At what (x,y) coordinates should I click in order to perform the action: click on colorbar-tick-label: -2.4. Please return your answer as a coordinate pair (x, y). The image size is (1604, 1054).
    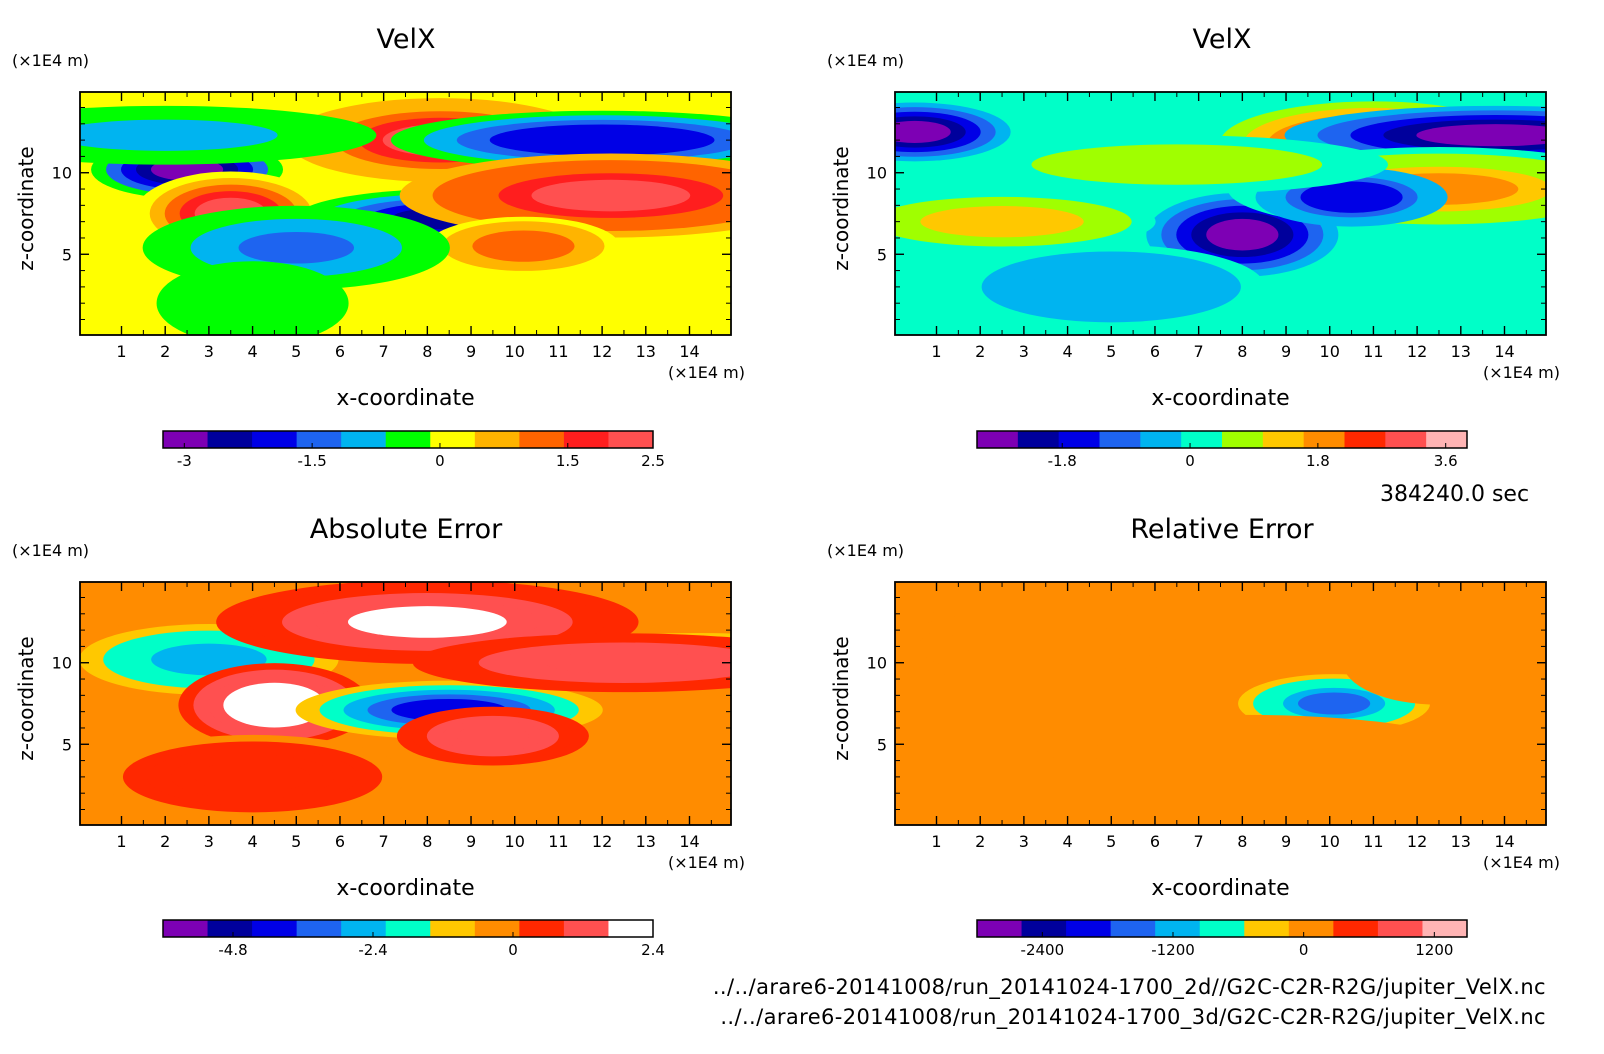
    Looking at the image, I should click on (372, 950).